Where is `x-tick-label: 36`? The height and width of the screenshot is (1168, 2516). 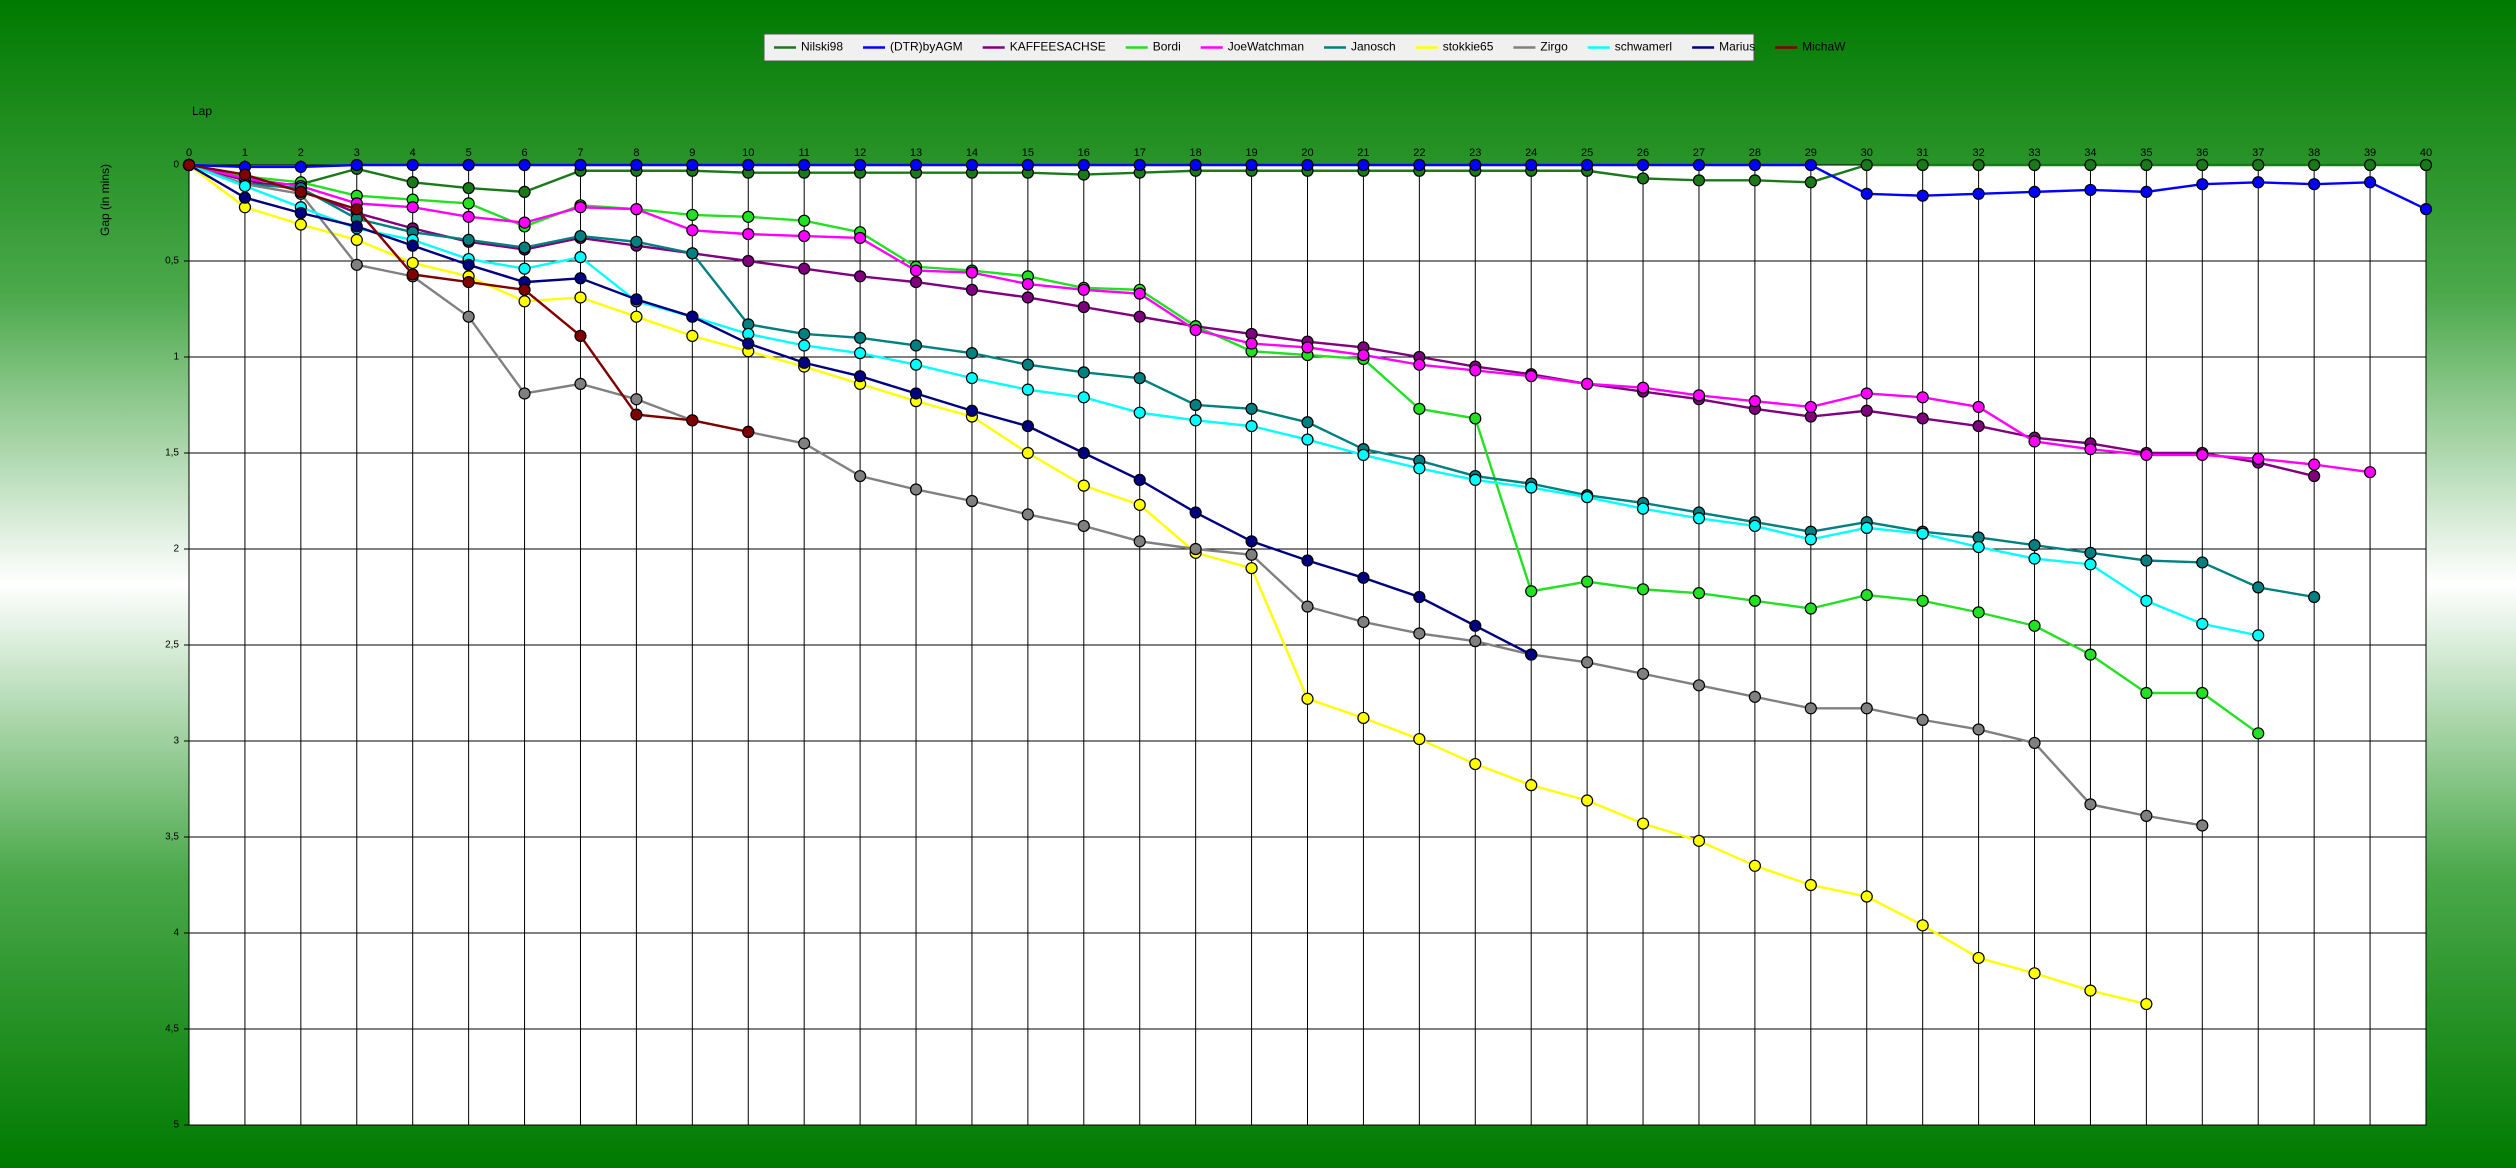
x-tick-label: 36 is located at coordinates (2202, 153).